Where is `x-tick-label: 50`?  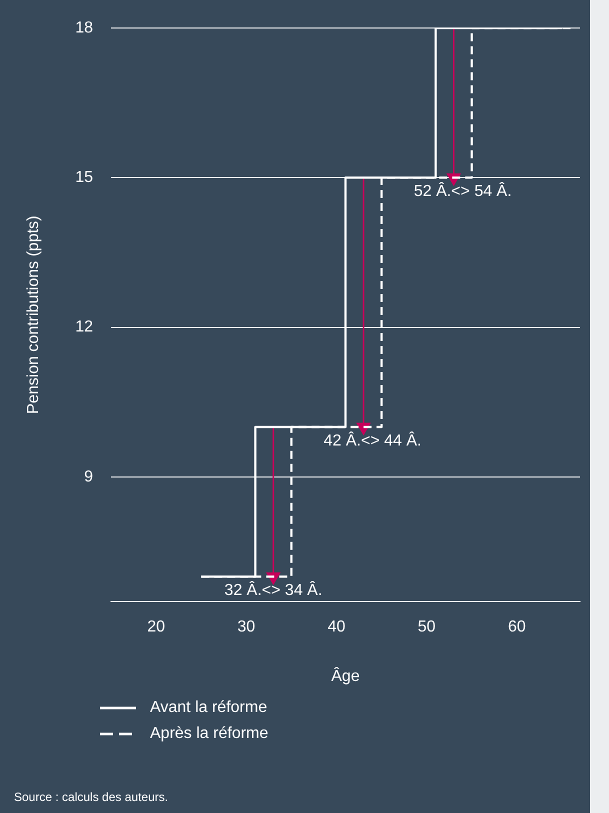
x-tick-label: 50 is located at coordinates (427, 627).